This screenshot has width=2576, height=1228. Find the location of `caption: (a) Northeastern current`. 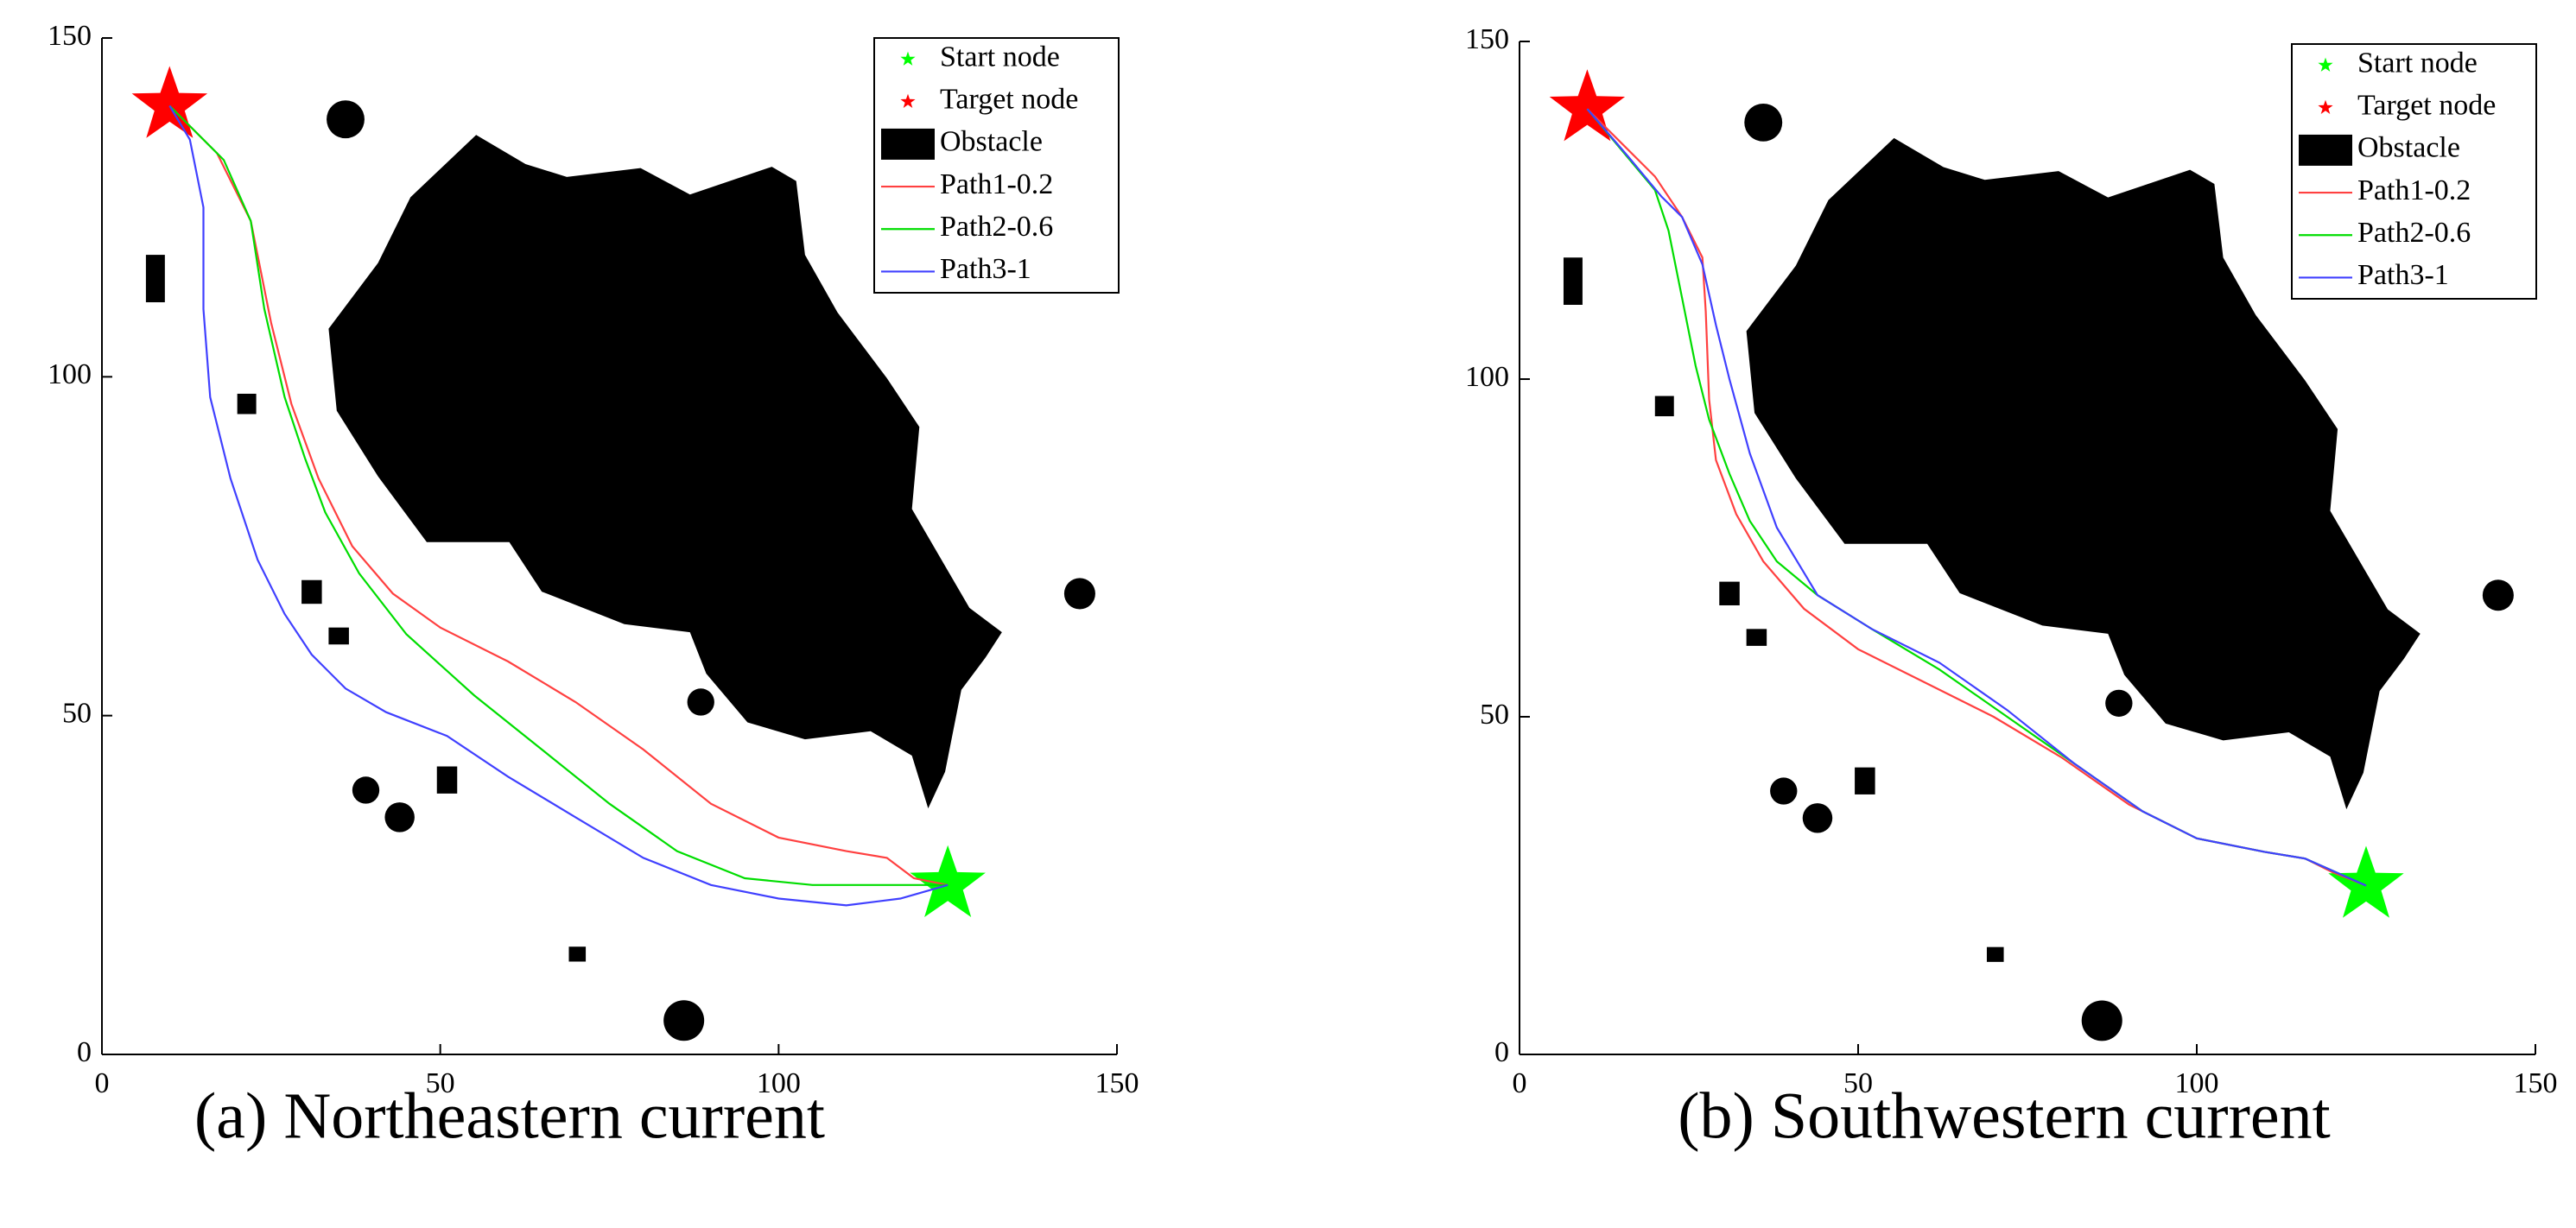

caption: (a) Northeastern current is located at coordinates (510, 1115).